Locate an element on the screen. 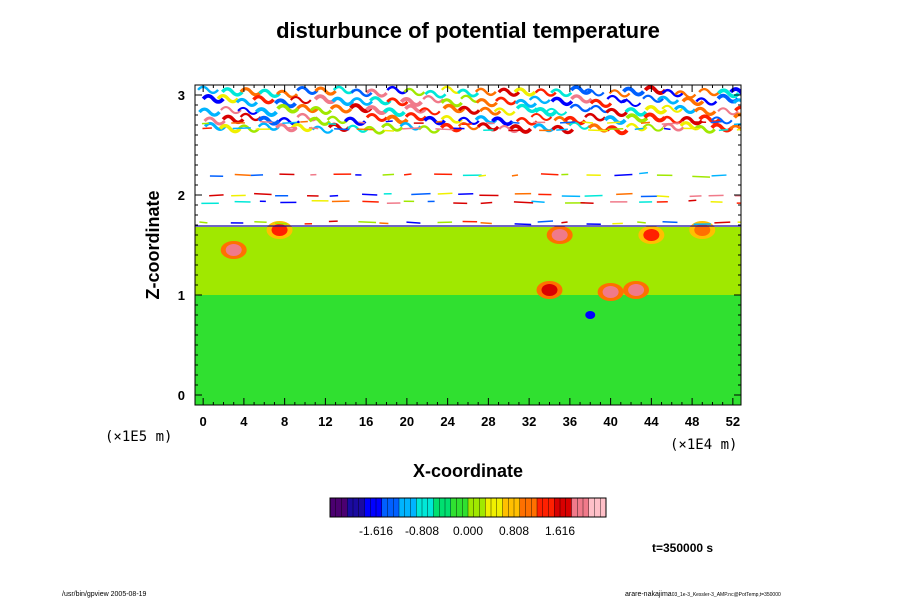 The width and height of the screenshot is (900, 600). colorbar-tick-label: -0.808 is located at coordinates (422, 531).